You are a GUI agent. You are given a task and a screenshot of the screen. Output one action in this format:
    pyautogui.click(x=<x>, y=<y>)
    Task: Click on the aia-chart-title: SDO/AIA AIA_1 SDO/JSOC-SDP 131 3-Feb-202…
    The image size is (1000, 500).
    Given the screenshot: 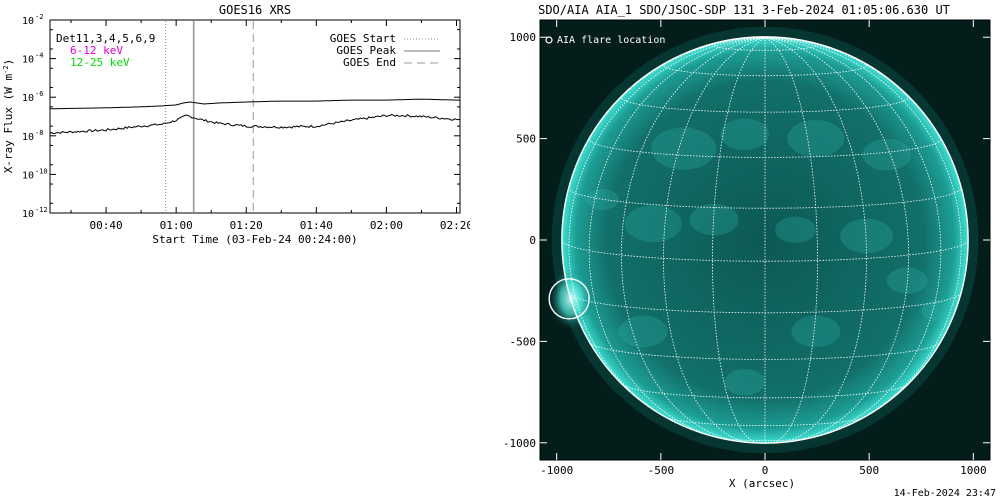 What is the action you would take?
    pyautogui.click(x=744, y=10)
    